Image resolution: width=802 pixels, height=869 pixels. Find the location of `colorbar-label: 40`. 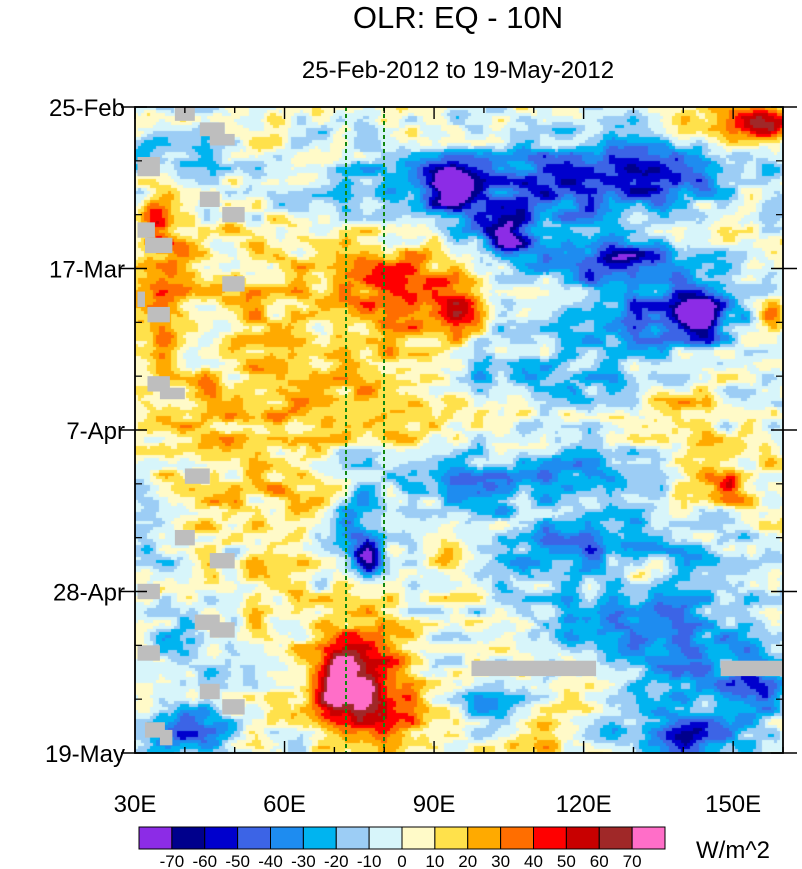

colorbar-label: 40 is located at coordinates (533, 860).